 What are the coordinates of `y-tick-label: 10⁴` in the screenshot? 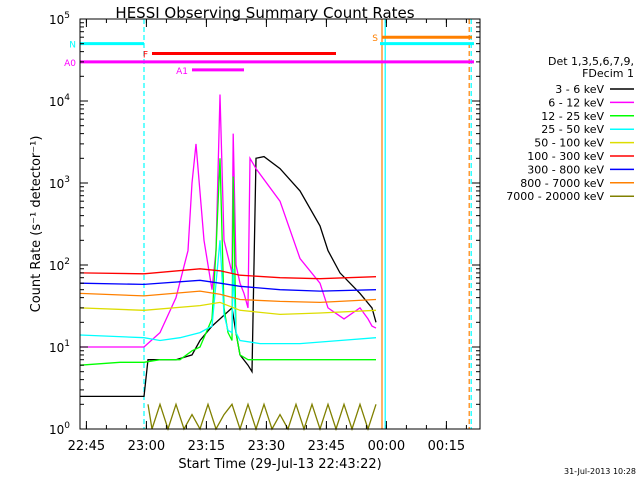 It's located at (59, 101).